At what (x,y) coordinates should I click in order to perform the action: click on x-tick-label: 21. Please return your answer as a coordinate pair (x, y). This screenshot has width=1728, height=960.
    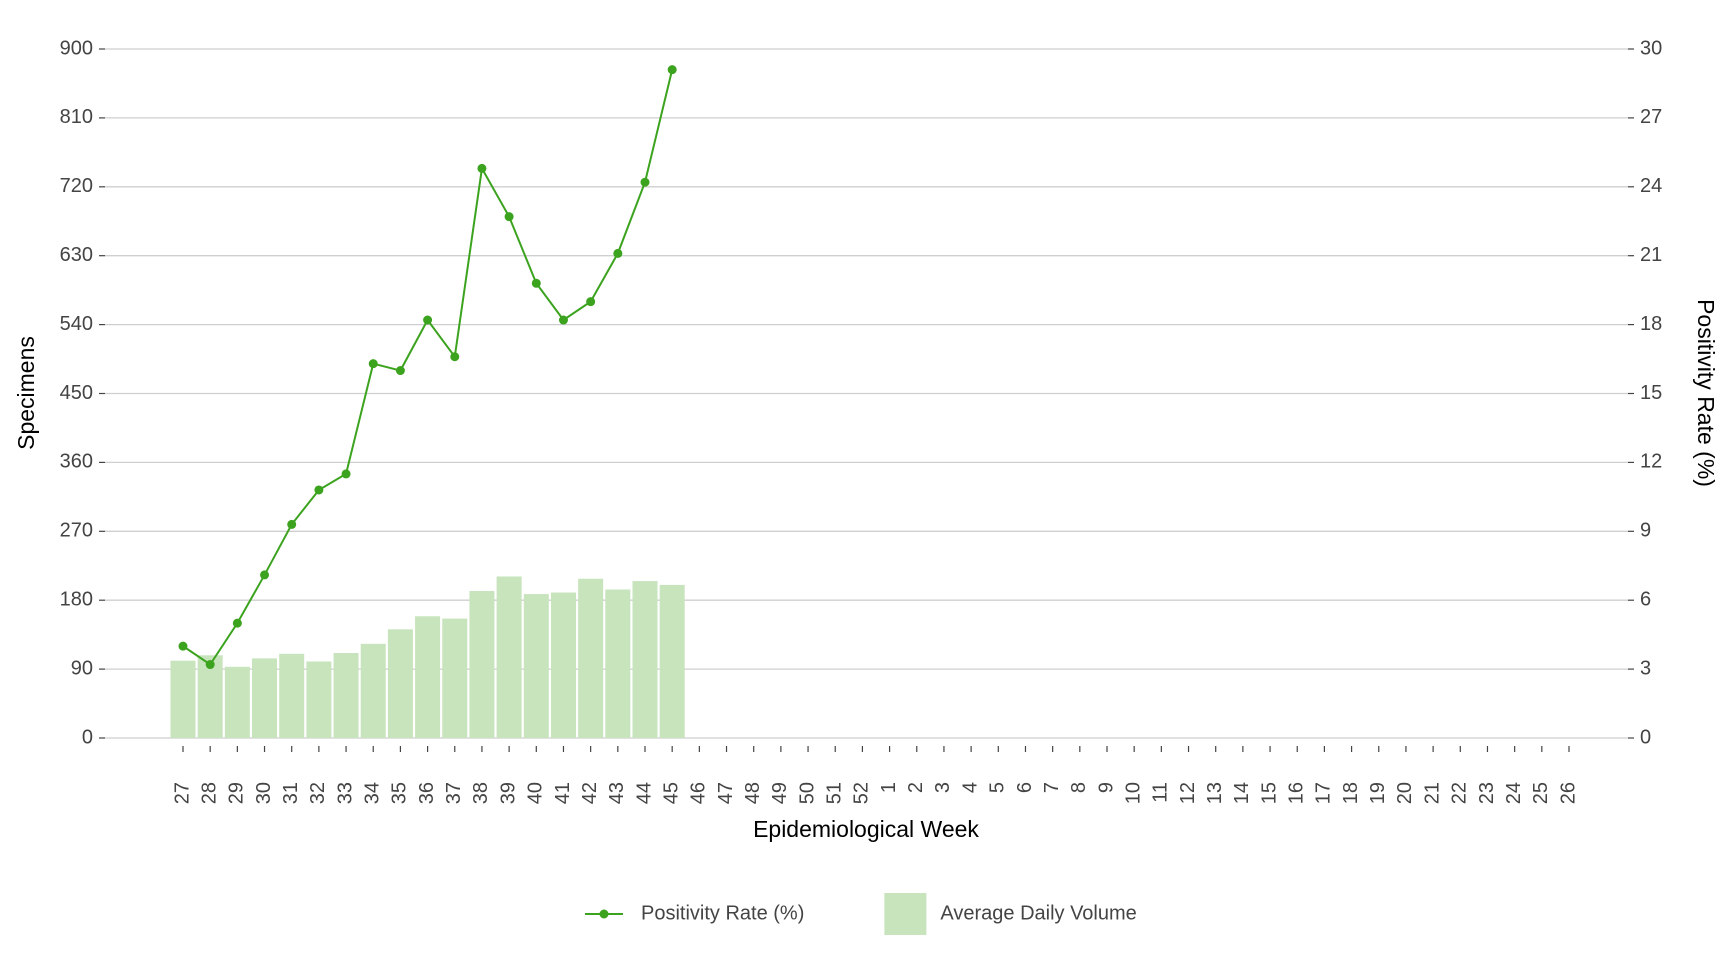
    Looking at the image, I should click on (1432, 793).